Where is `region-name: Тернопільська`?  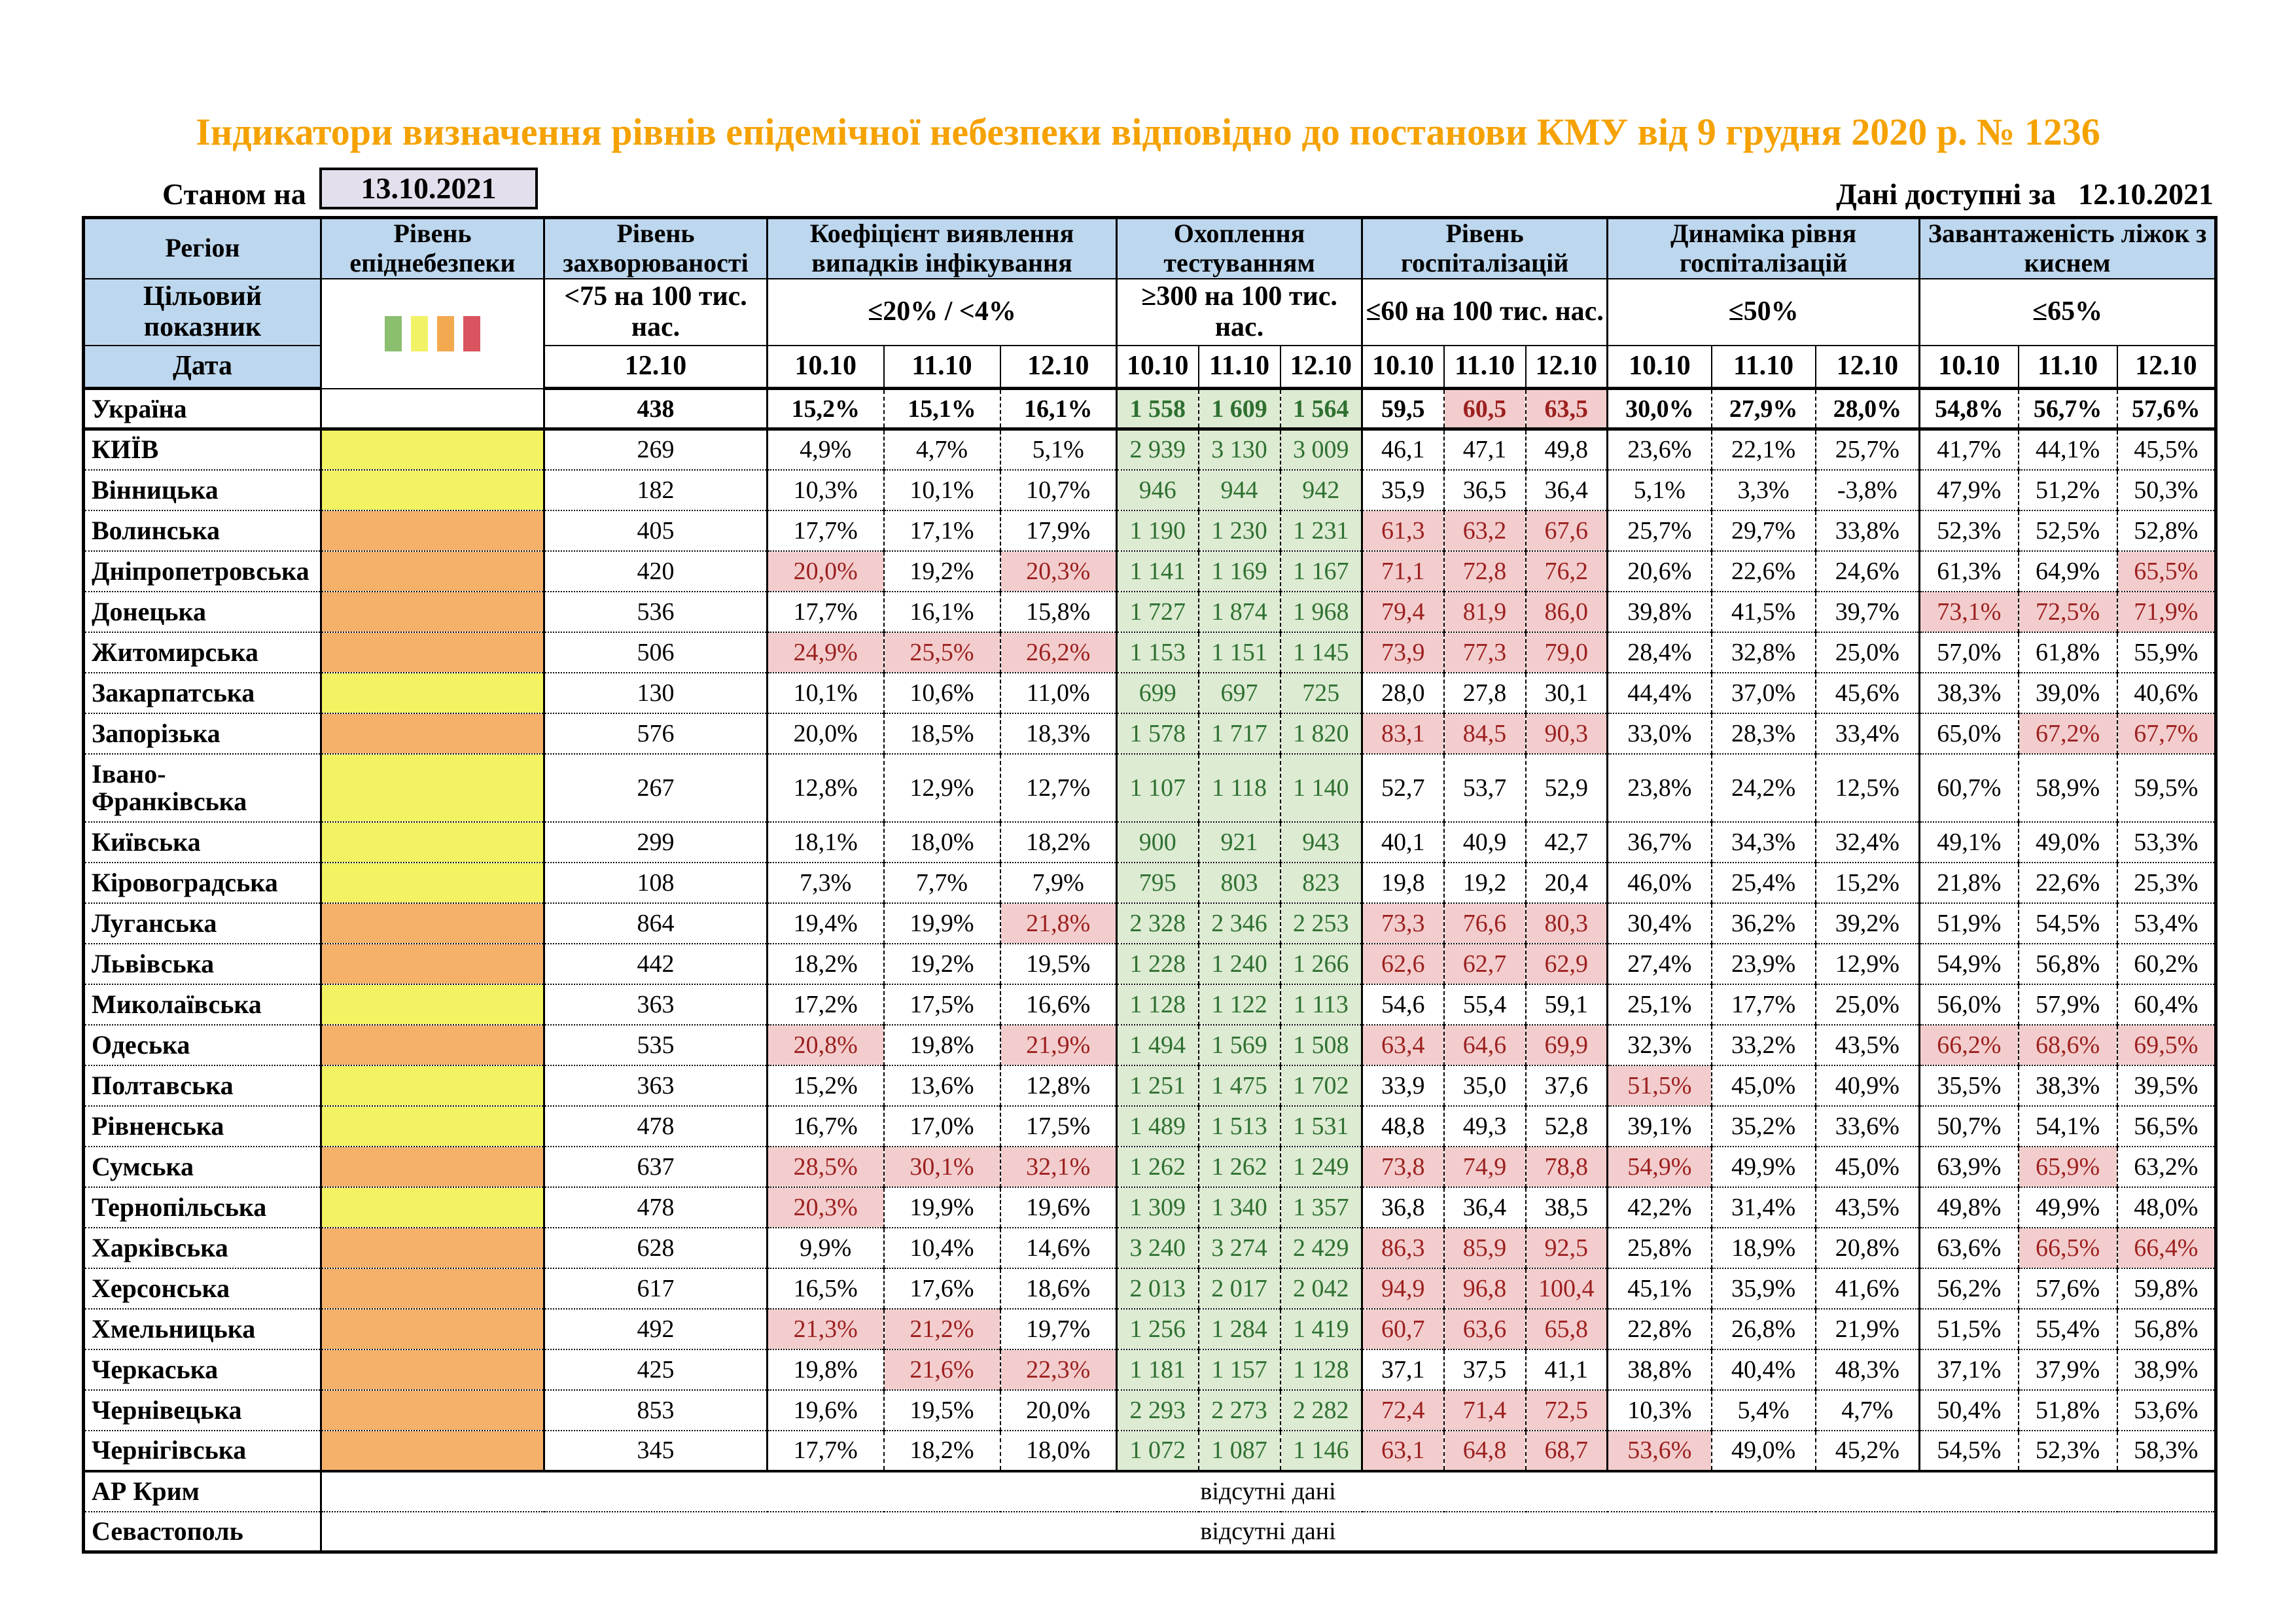 region-name: Тернопільська is located at coordinates (202, 1207).